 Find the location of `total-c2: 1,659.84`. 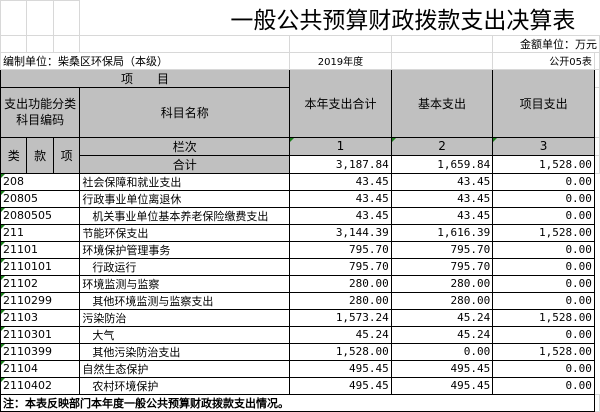

total-c2: 1,659.84 is located at coordinates (442, 164).